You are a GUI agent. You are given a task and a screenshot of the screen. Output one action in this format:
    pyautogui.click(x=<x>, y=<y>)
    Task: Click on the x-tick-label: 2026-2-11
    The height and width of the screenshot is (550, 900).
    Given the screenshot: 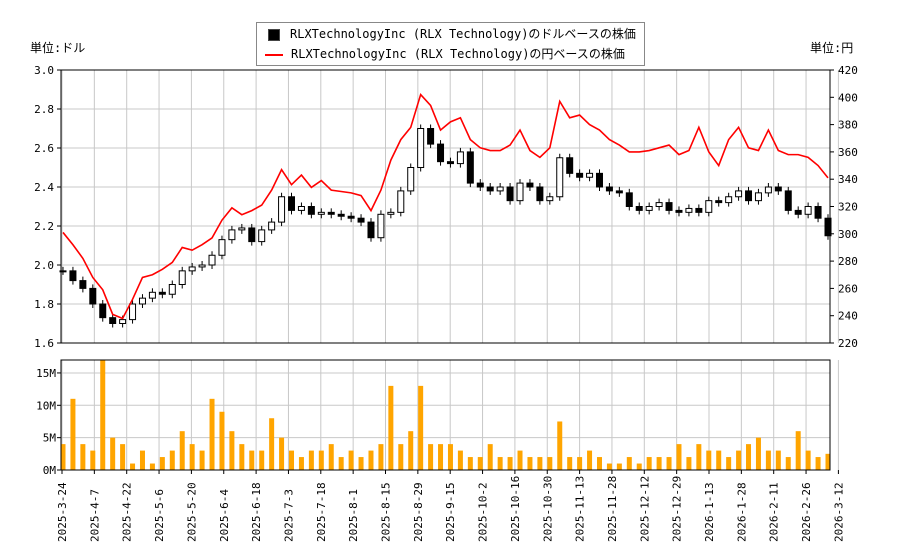 What is the action you would take?
    pyautogui.click(x=774, y=512)
    